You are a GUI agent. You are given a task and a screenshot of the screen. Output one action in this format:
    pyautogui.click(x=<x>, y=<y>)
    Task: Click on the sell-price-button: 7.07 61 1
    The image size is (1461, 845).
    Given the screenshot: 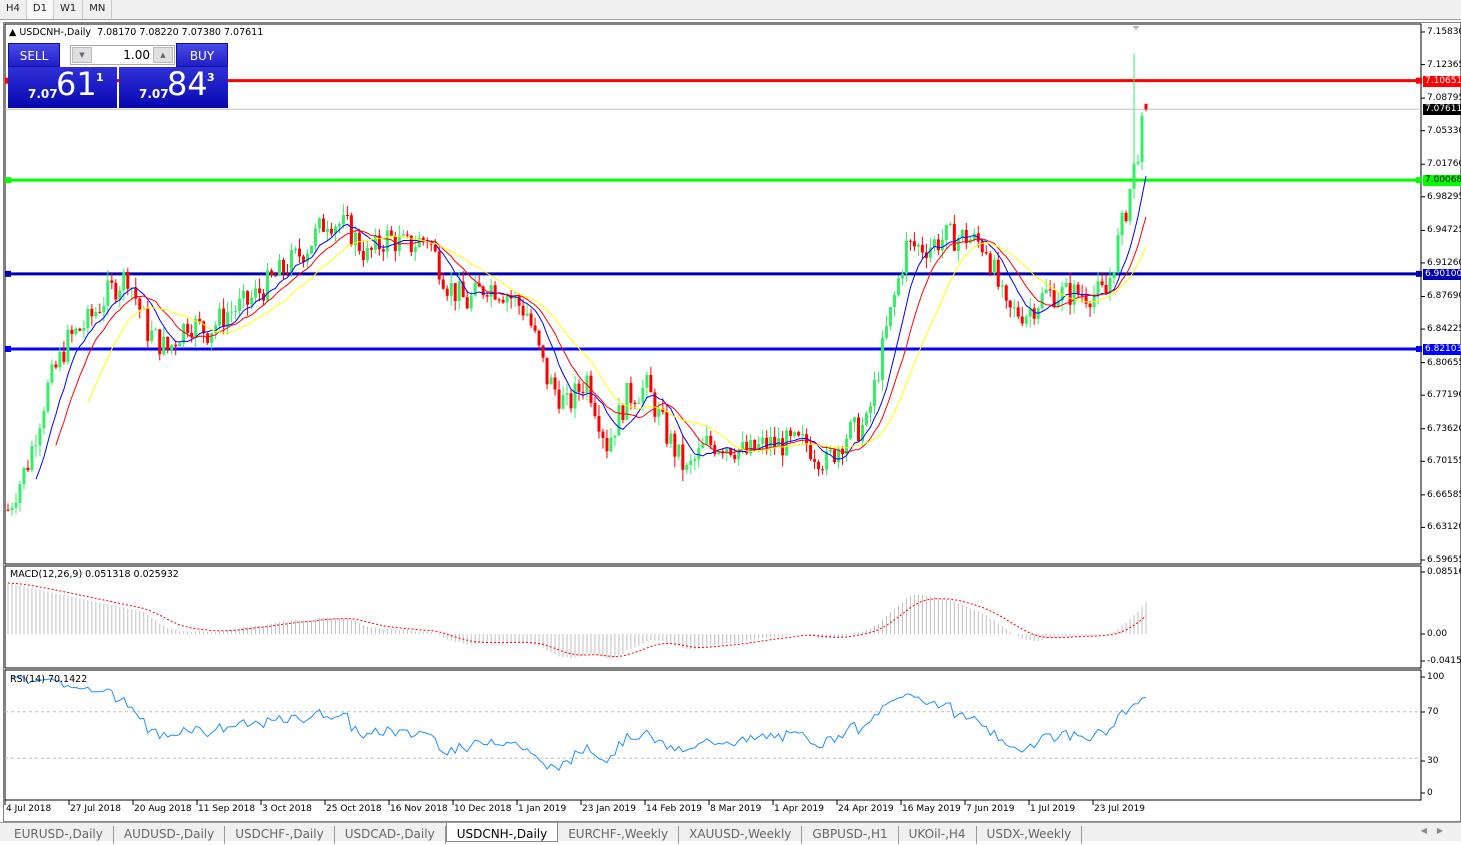 What is the action you would take?
    pyautogui.click(x=62, y=86)
    